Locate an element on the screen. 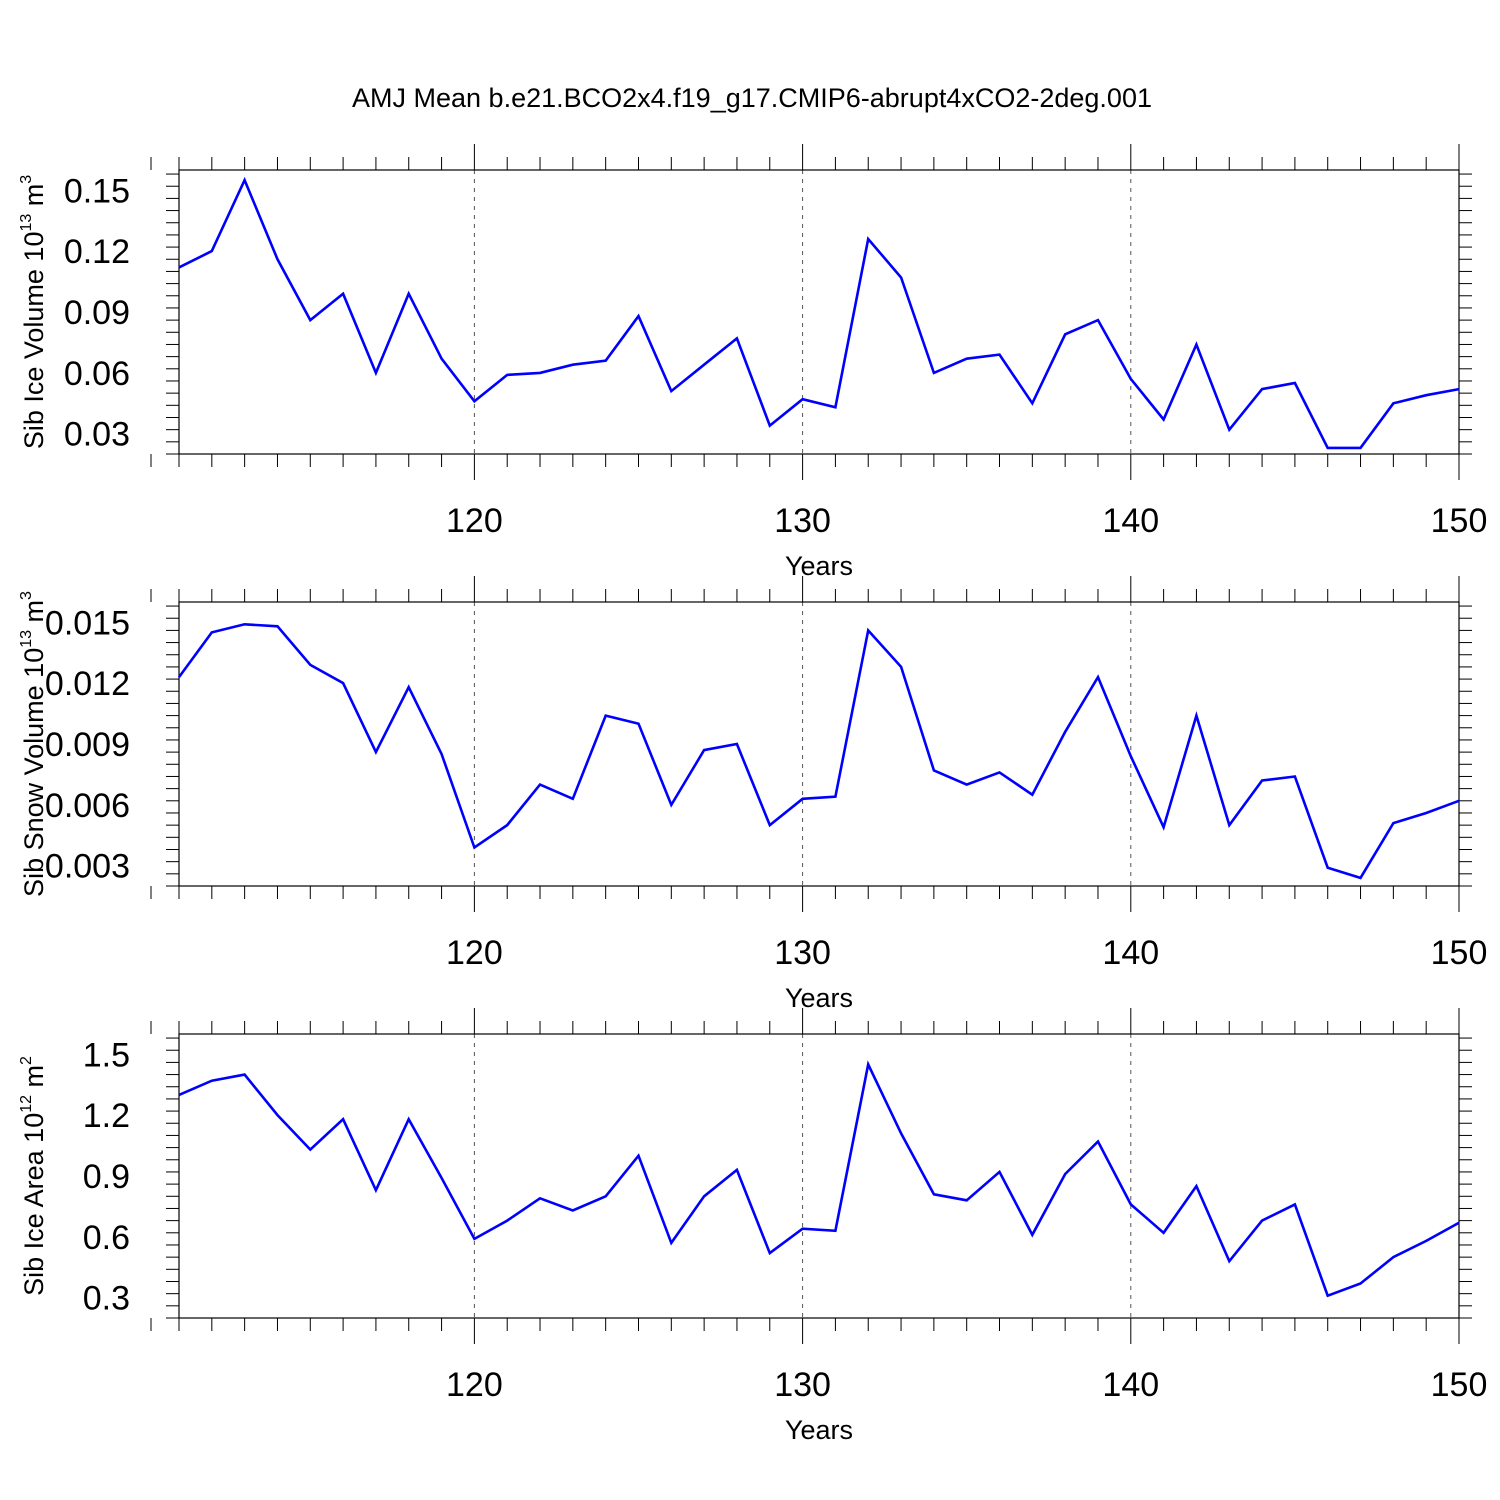  y-tick-label: 1.5 is located at coordinates (106, 1055).